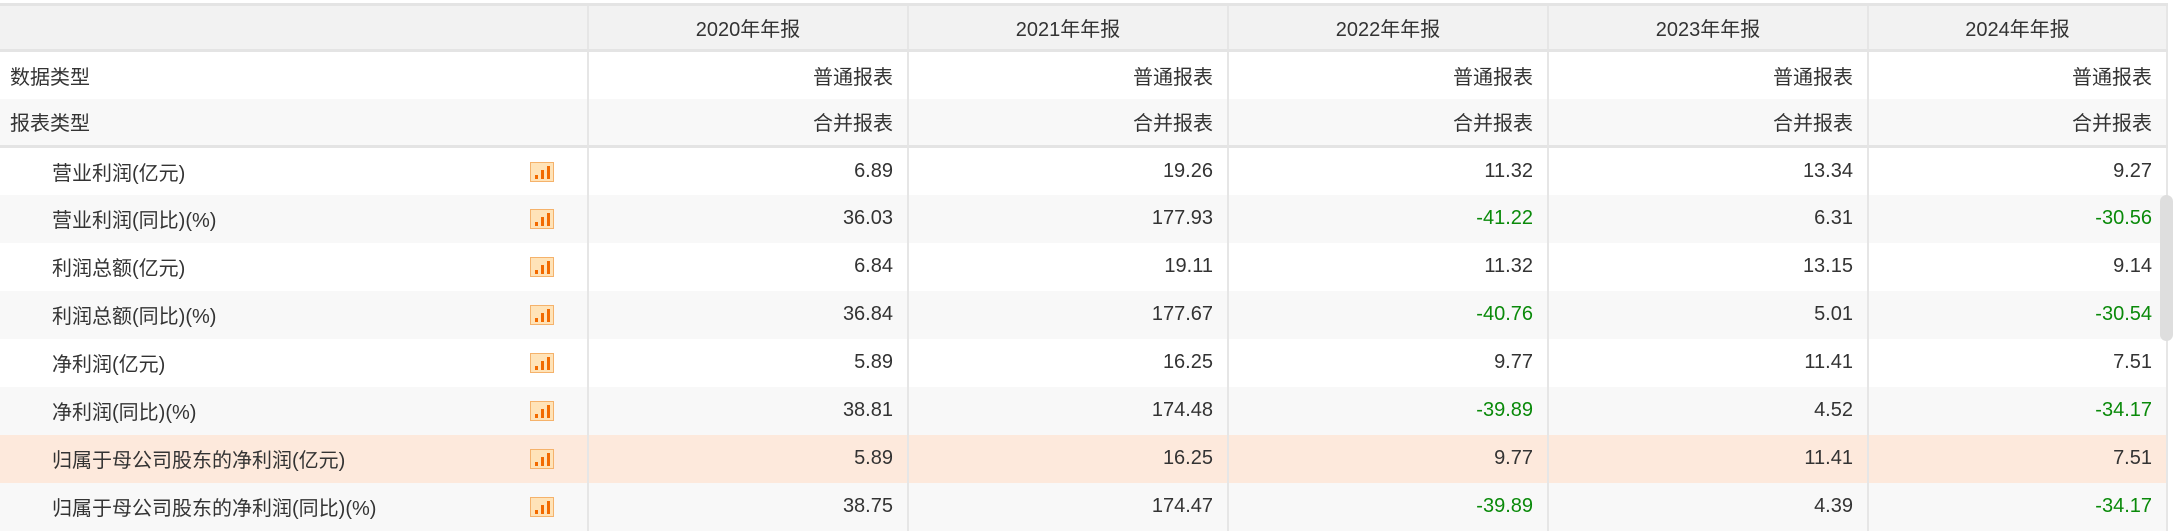 The height and width of the screenshot is (531, 2178). I want to click on table-row: 净利润(同比)(%) 38.81 174.48 -39.89 4.52 -34.17, so click(1084, 410).